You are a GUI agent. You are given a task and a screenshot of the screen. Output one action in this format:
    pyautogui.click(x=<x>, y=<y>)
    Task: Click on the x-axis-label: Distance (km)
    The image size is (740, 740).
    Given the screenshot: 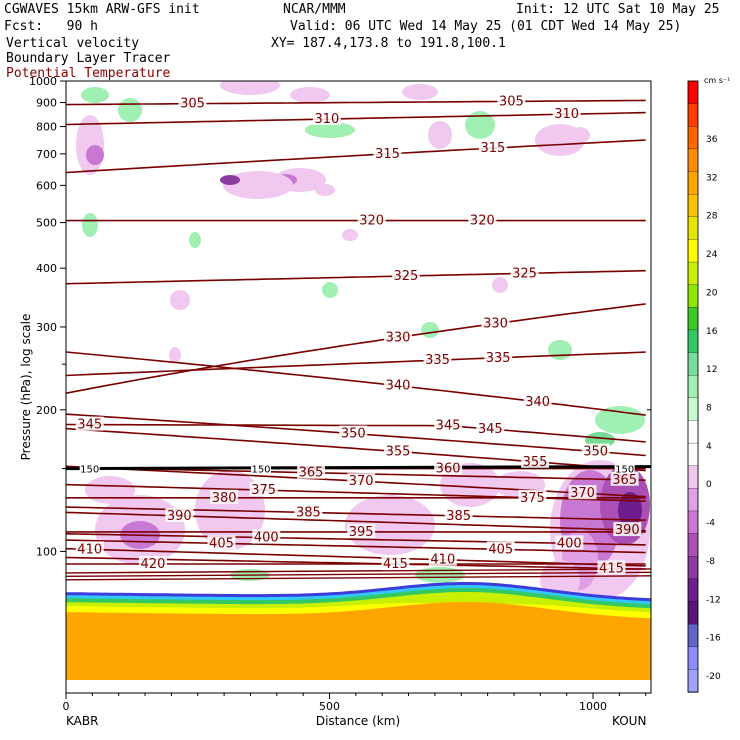 What is the action you would take?
    pyautogui.click(x=358, y=721)
    